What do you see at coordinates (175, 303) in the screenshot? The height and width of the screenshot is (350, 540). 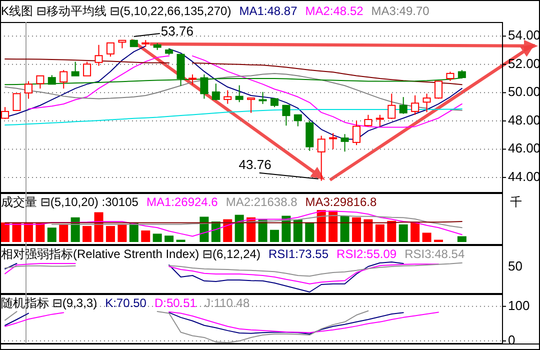 I see `series-label: D:50.51` at bounding box center [175, 303].